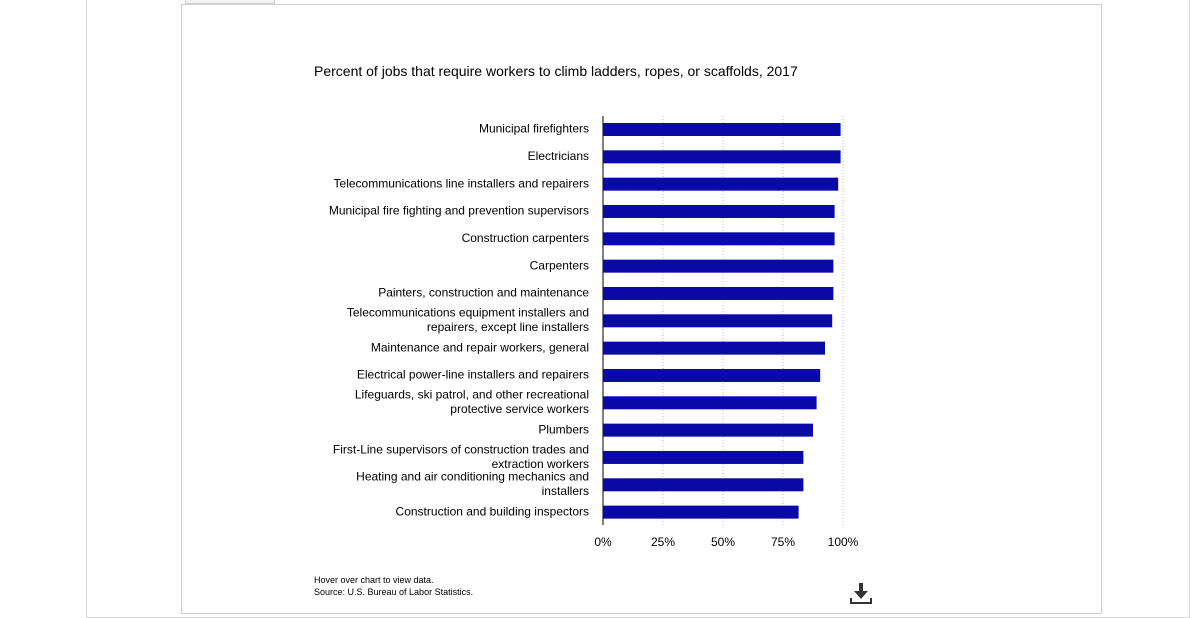 The width and height of the screenshot is (1192, 618). I want to click on category-label: Construction carpenters, so click(525, 238).